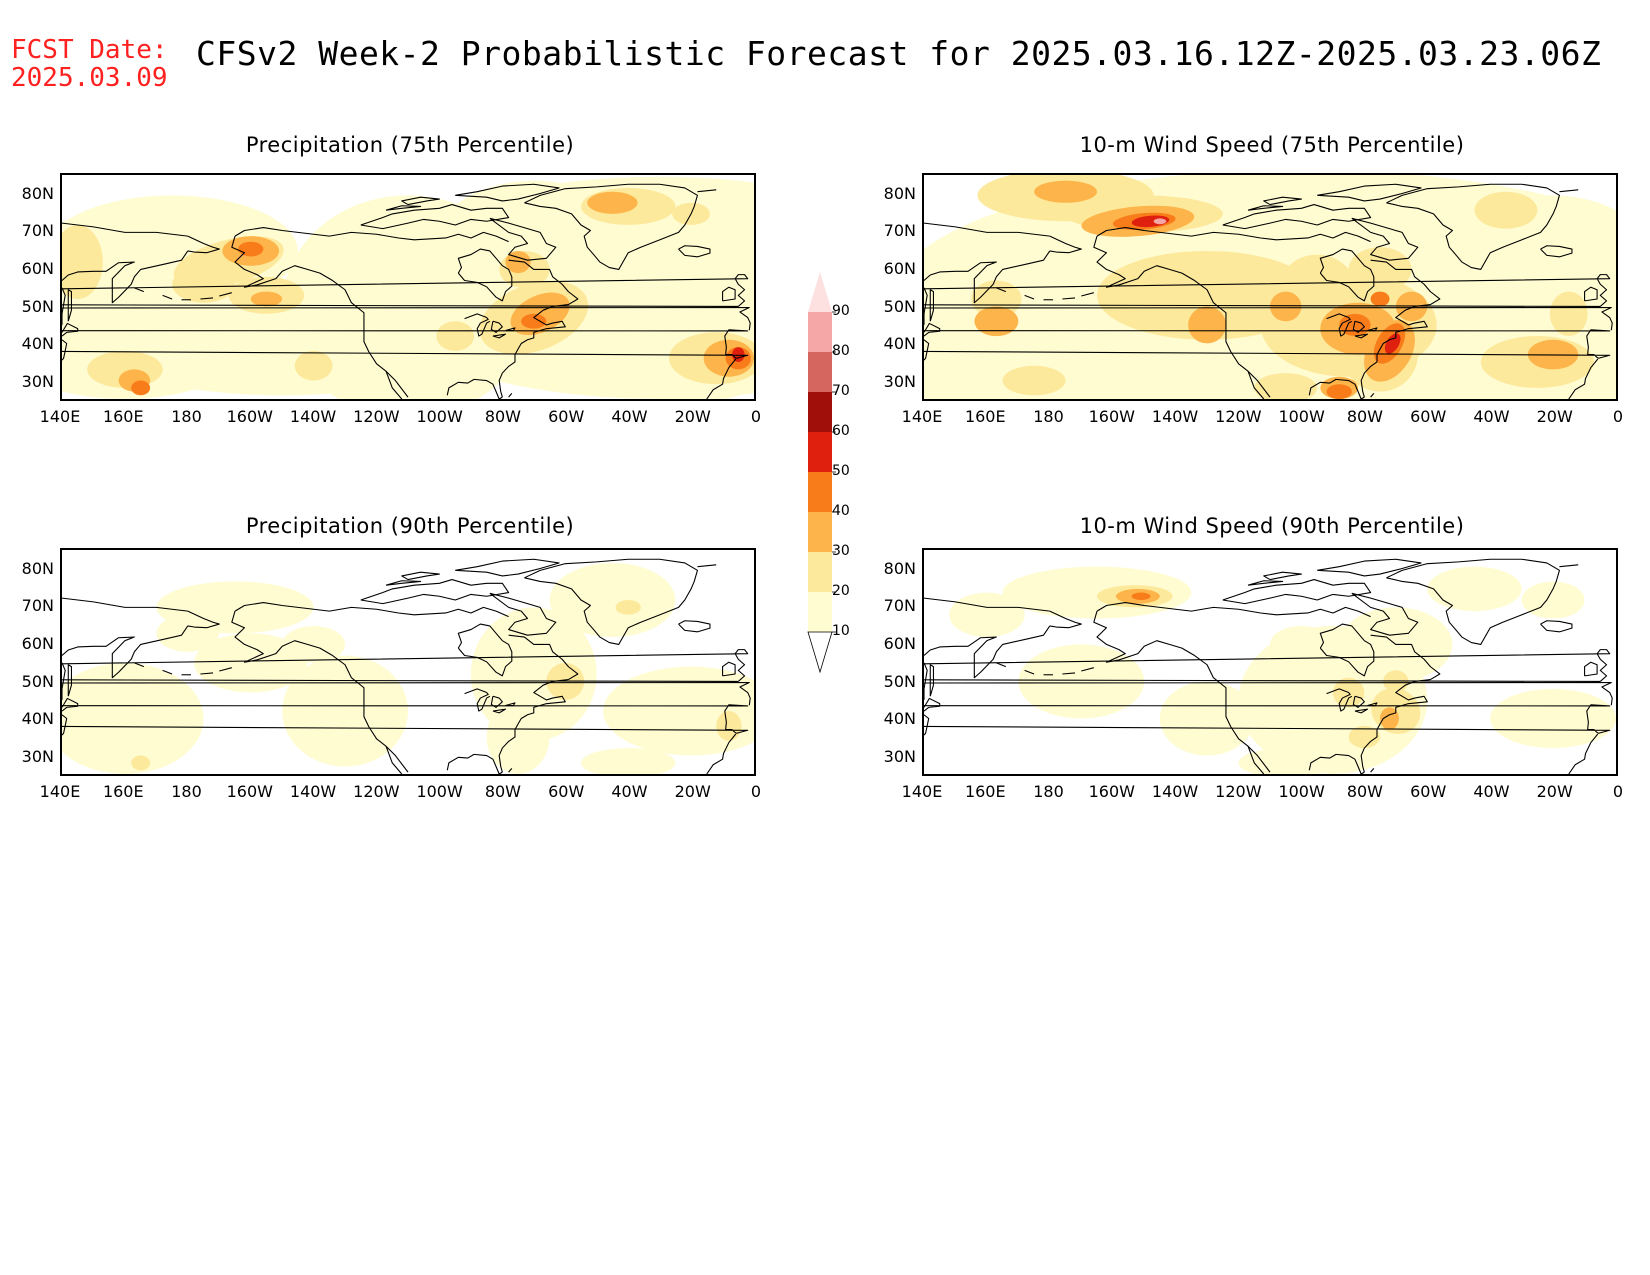 This screenshot has height=1275, width=1650. Describe the element at coordinates (1272, 145) in the screenshot. I see `panel-title-wind-75: 10-m Wind Speed (75th Percentile)` at that location.